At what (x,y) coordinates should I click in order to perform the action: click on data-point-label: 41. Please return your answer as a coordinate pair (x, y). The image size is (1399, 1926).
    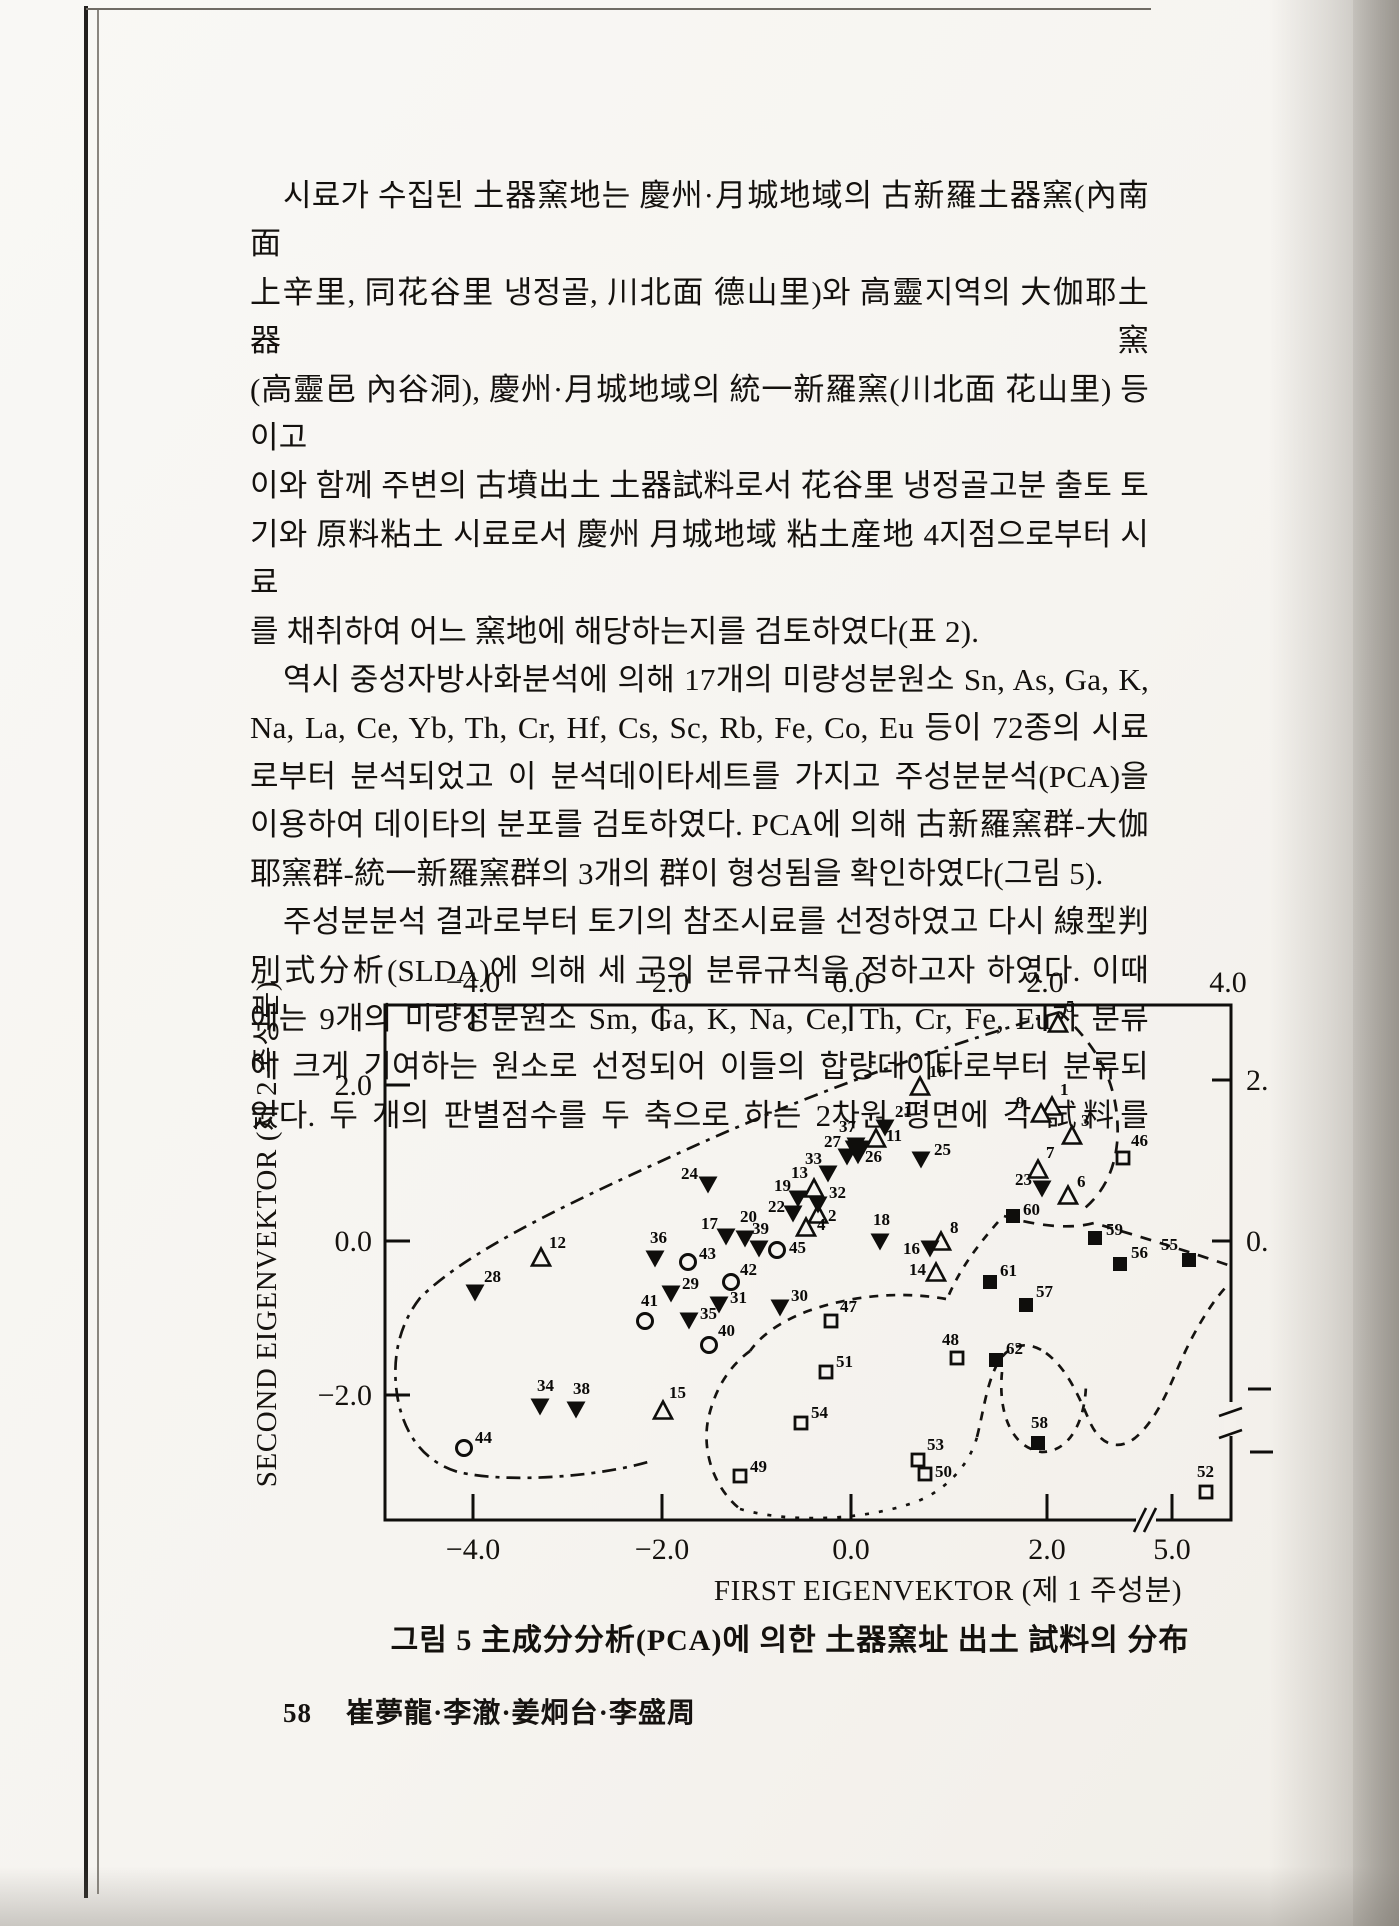
    Looking at the image, I should click on (649, 1300).